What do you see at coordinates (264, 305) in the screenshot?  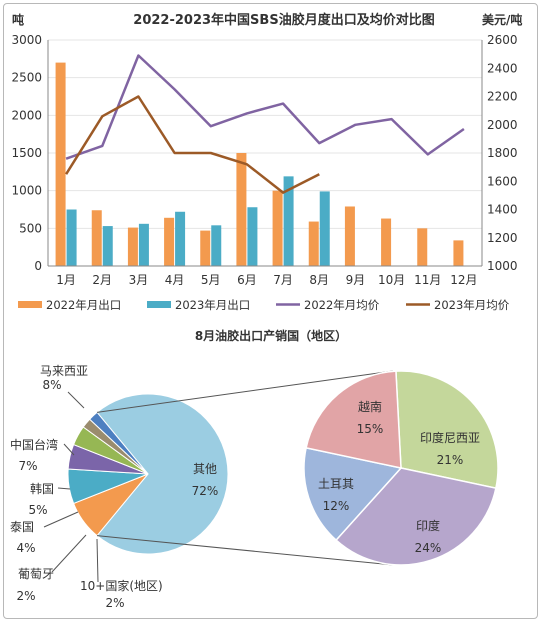 I see `legend: 2022年月出口 2023年月出口 2022年月均价 2023年月均价` at bounding box center [264, 305].